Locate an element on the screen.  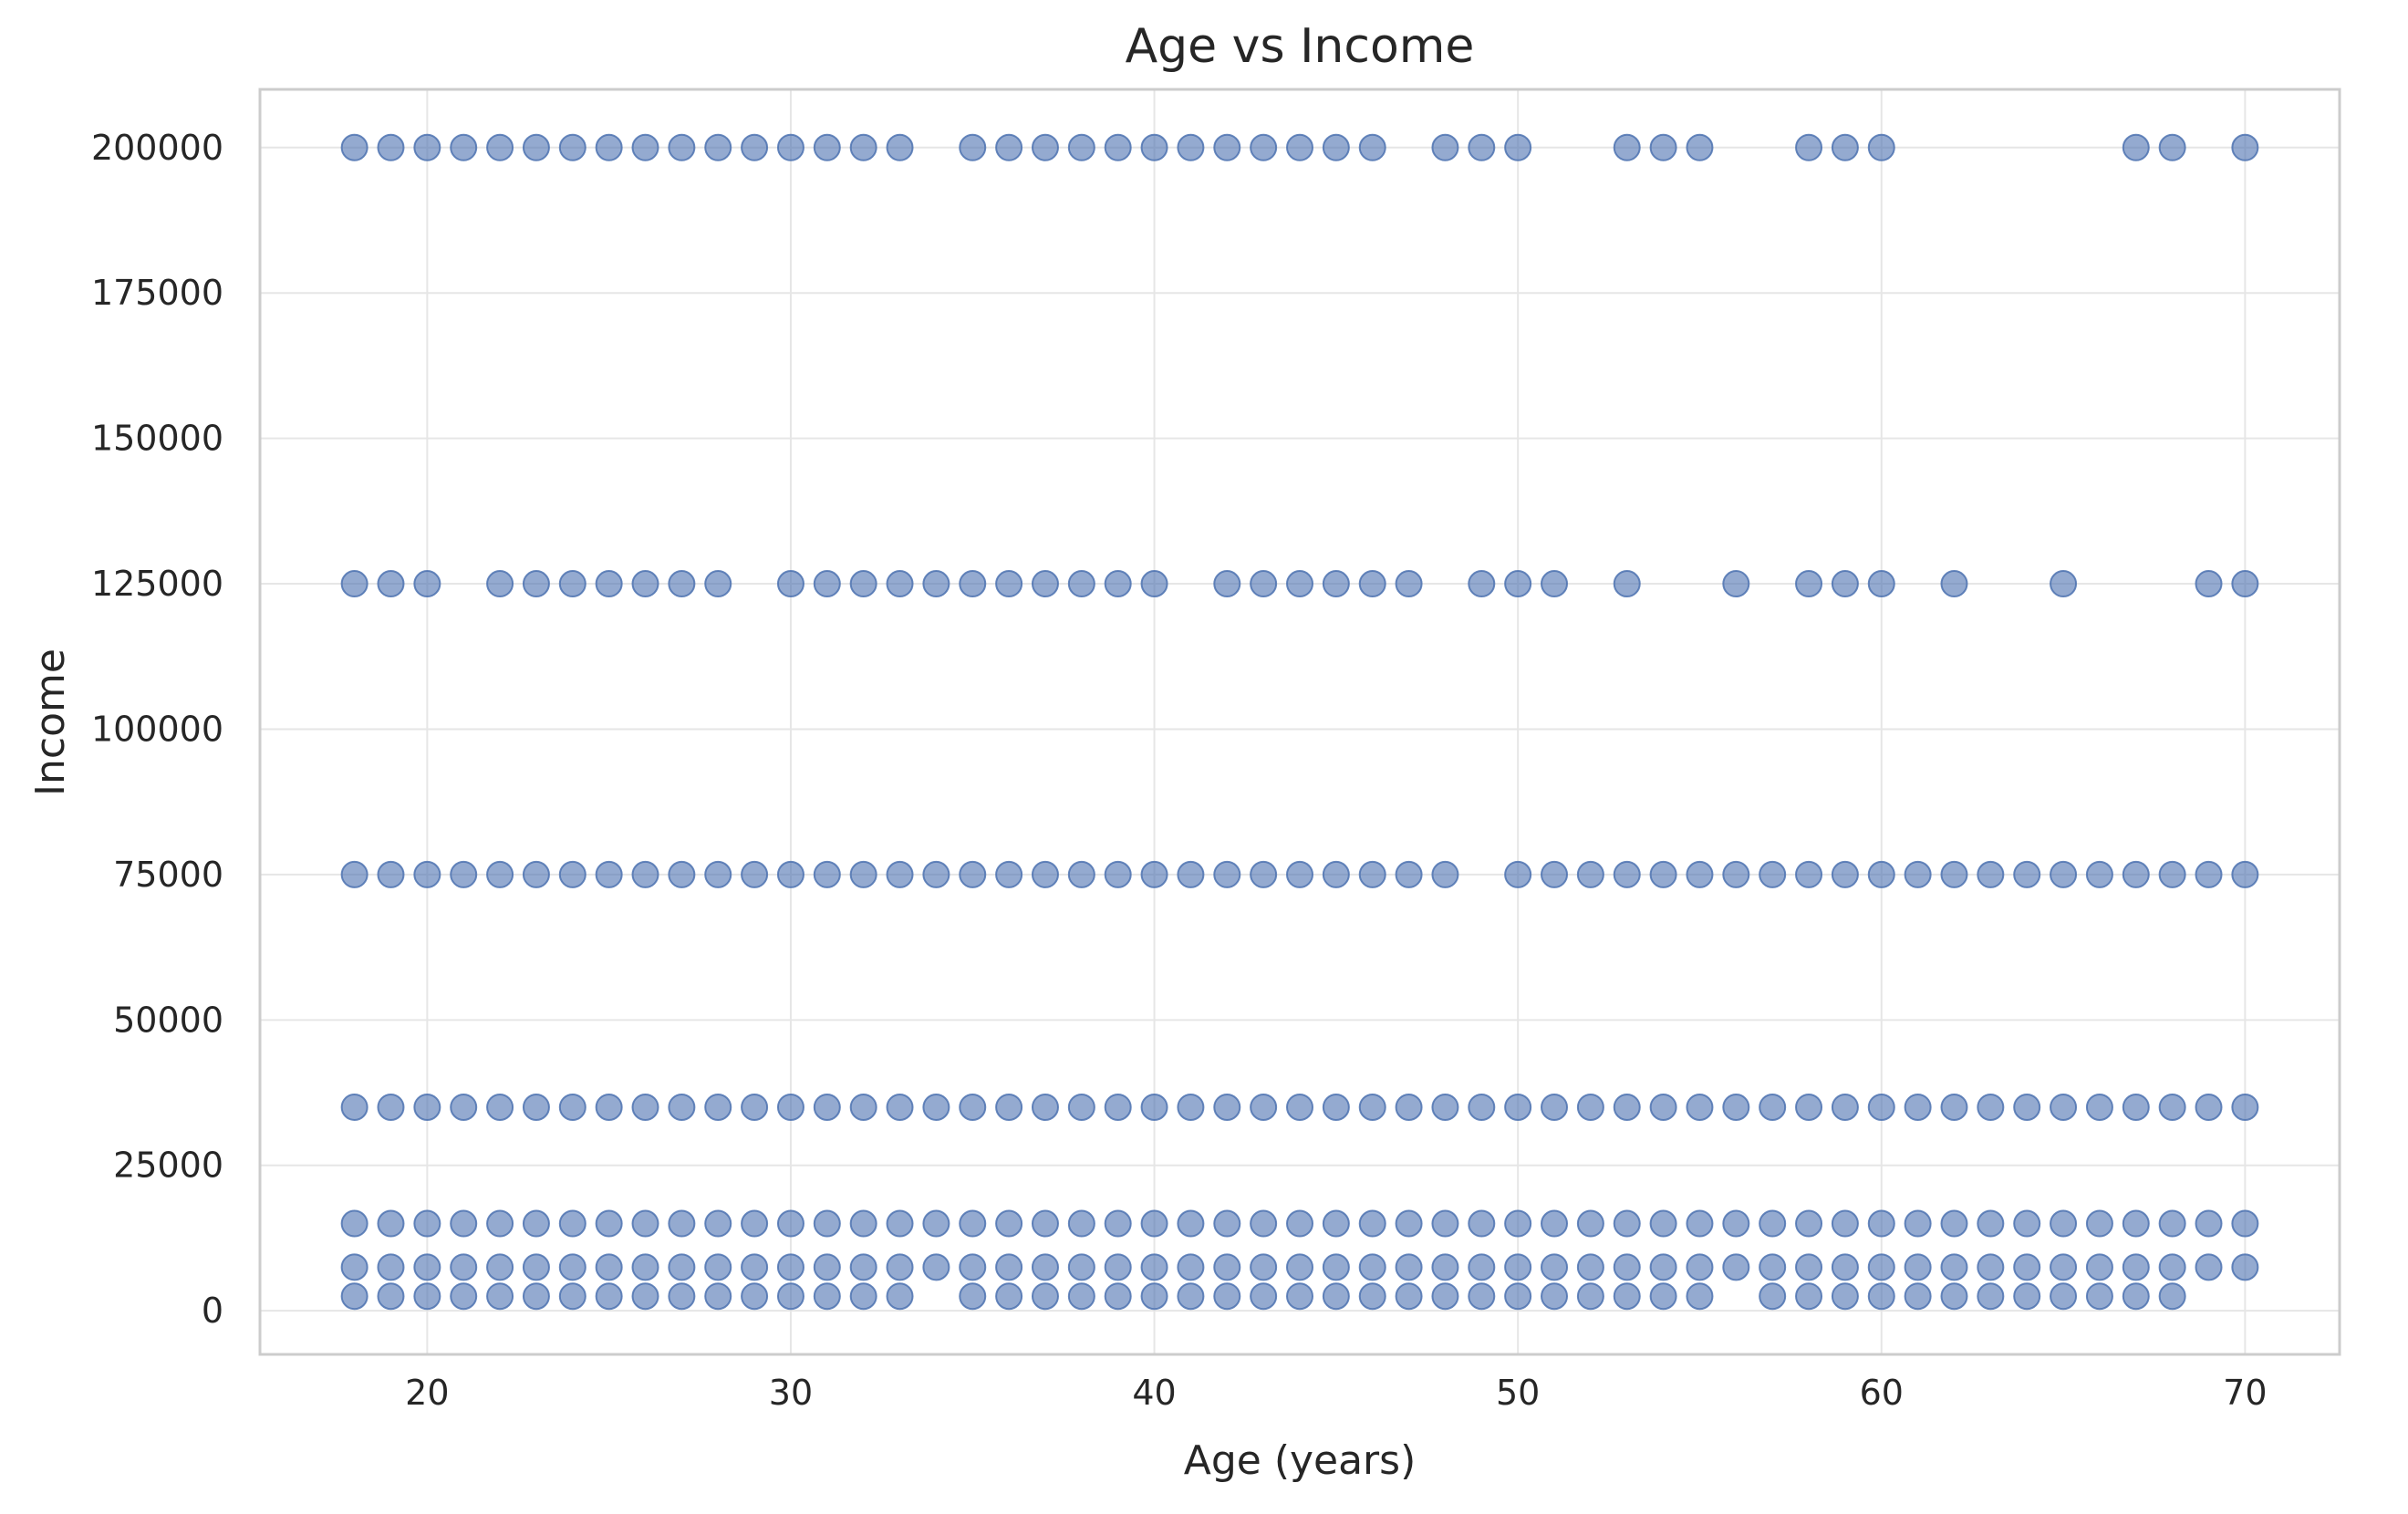
y-tick-label: 125000 is located at coordinates (157, 584).